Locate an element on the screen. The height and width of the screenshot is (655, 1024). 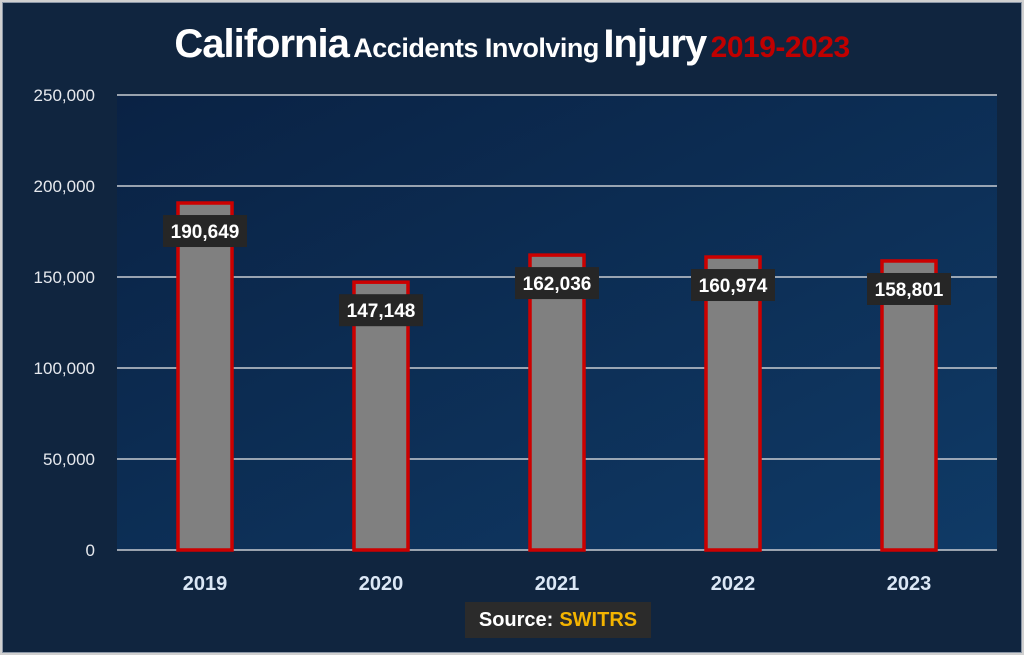
bar-2019 is located at coordinates (205, 376).